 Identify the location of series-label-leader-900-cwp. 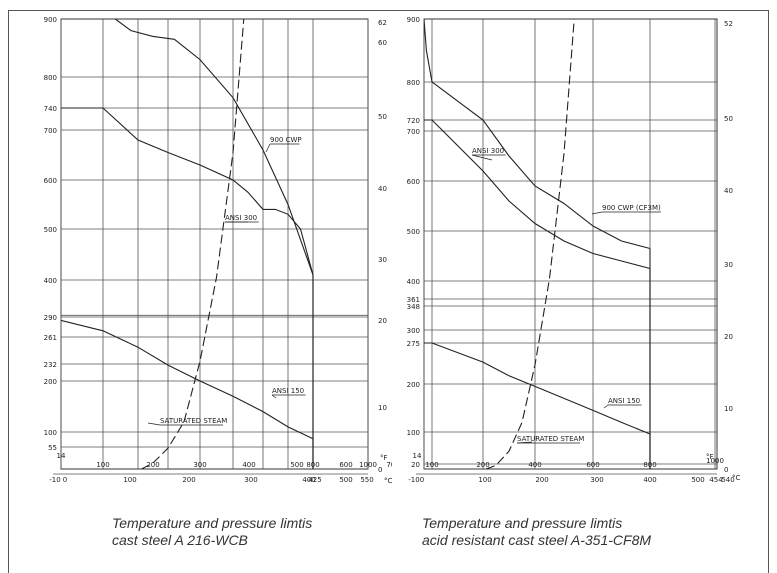
(268, 148).